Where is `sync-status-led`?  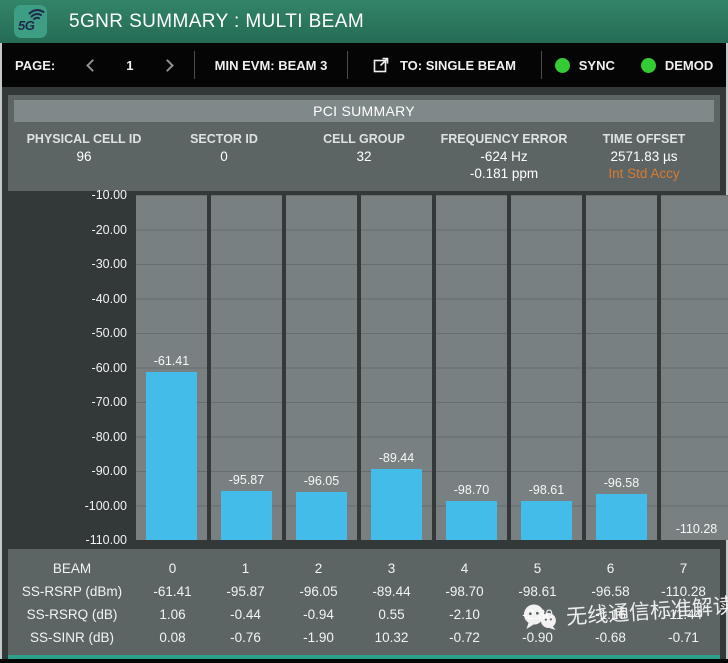
sync-status-led is located at coordinates (562, 65).